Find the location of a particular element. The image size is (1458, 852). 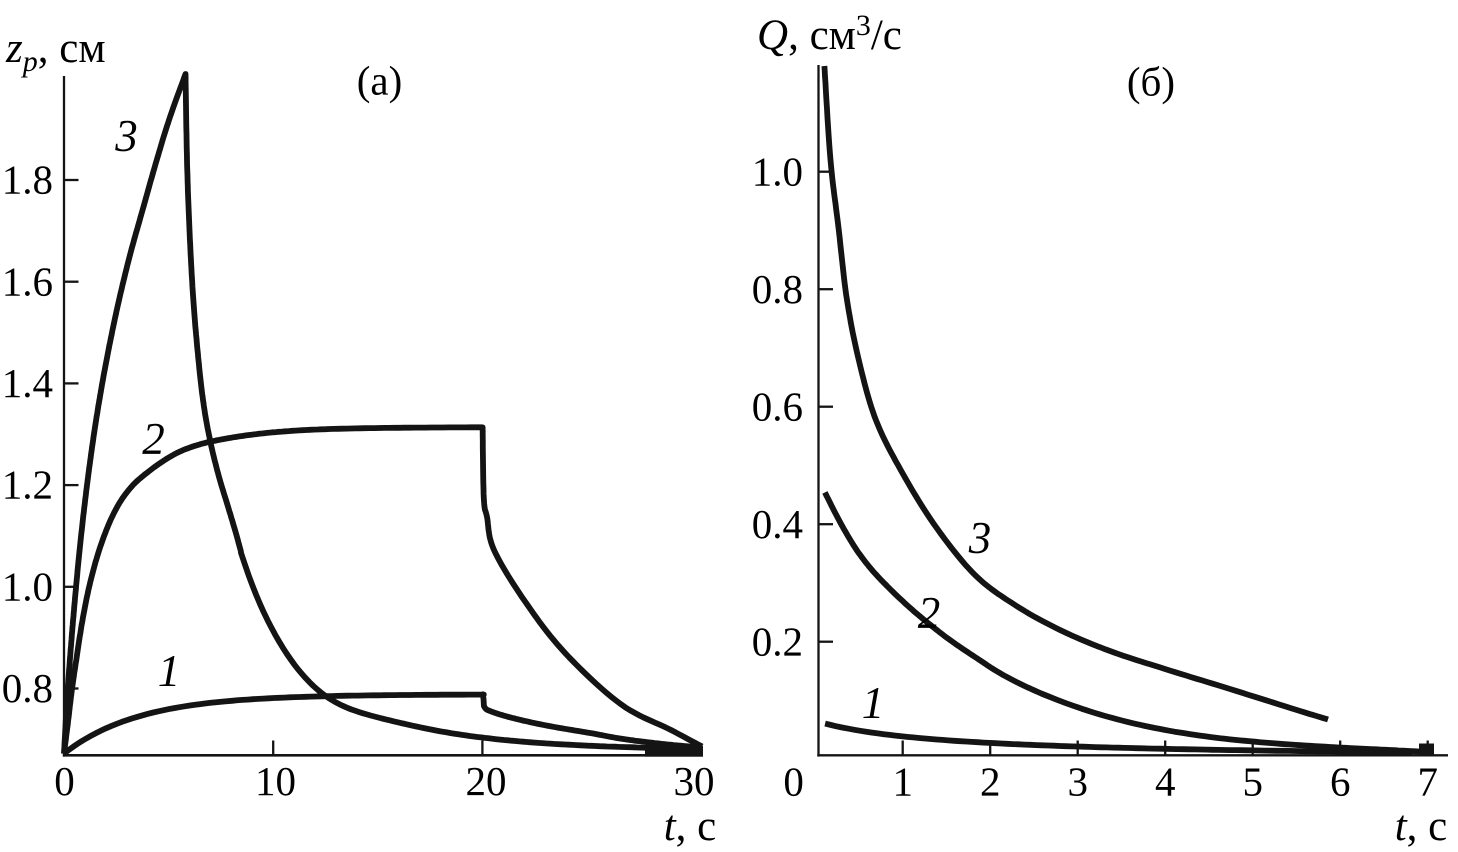

svg-text: 0.2 is located at coordinates (777, 641).